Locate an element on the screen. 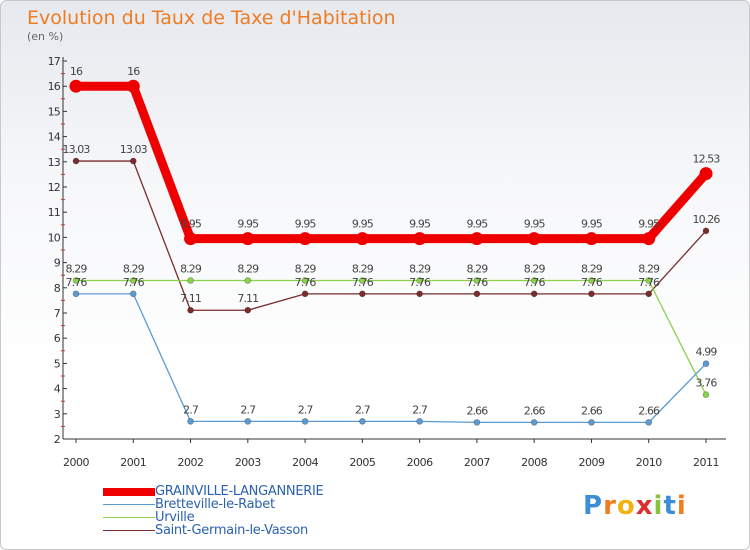 This screenshot has width=750, height=550. chart-unit: (en %) is located at coordinates (45, 36).